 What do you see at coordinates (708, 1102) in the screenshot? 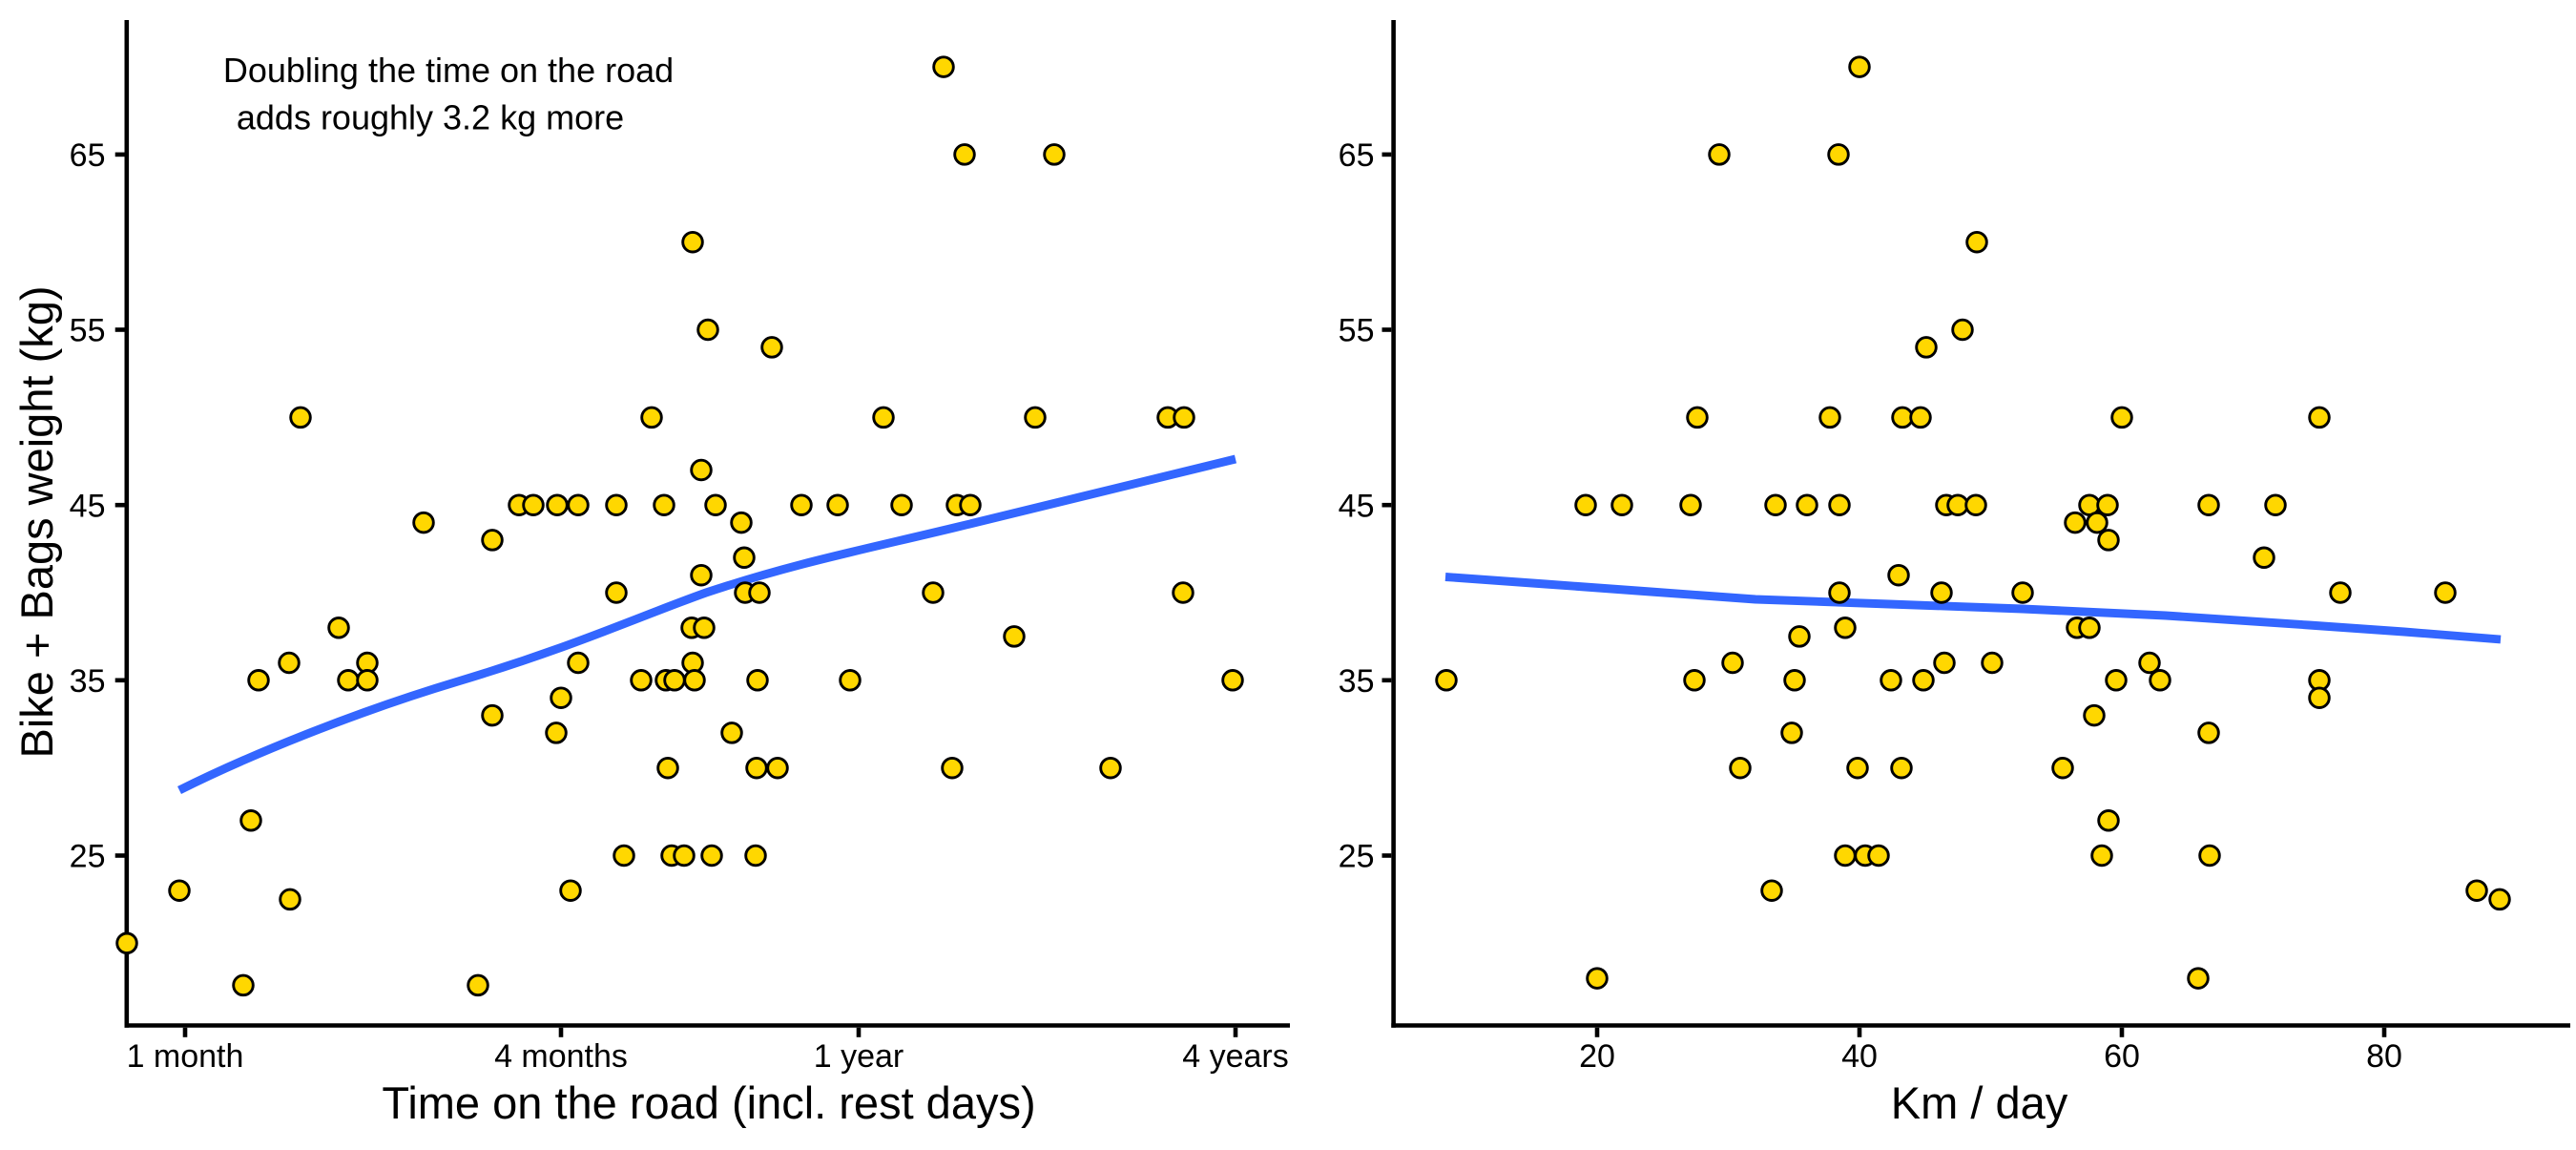
I see `svg-text:Time on the road (incl. rest d: Time on the road (incl. rest days)` at bounding box center [708, 1102].